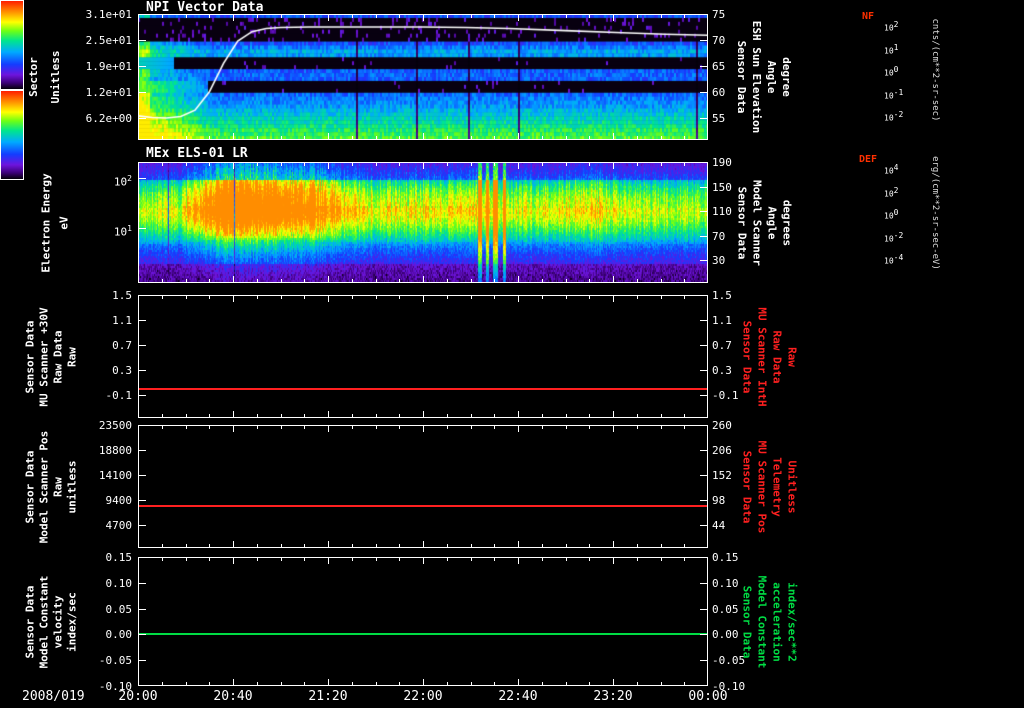 The image size is (1024, 708). I want to click on panel-els-right-axis-label: degrees, so click(786, 222).